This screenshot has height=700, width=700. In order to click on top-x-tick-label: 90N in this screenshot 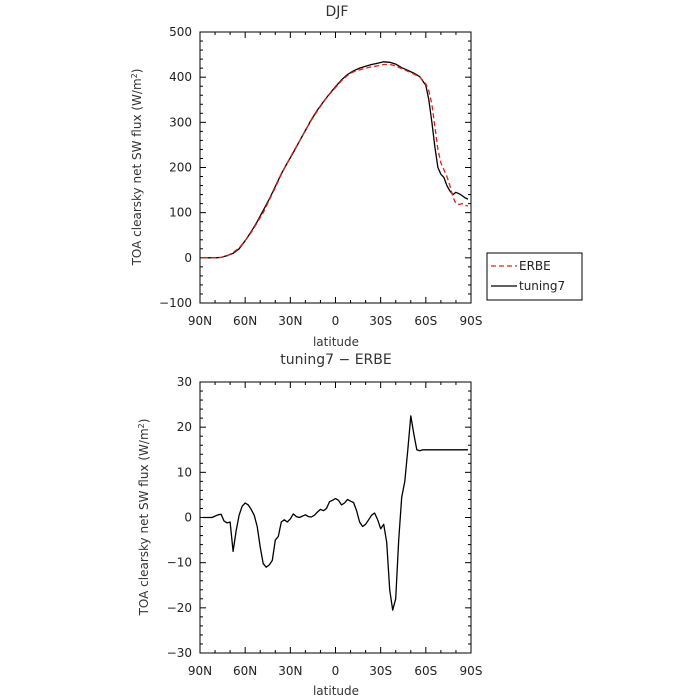, I will do `click(200, 321)`.